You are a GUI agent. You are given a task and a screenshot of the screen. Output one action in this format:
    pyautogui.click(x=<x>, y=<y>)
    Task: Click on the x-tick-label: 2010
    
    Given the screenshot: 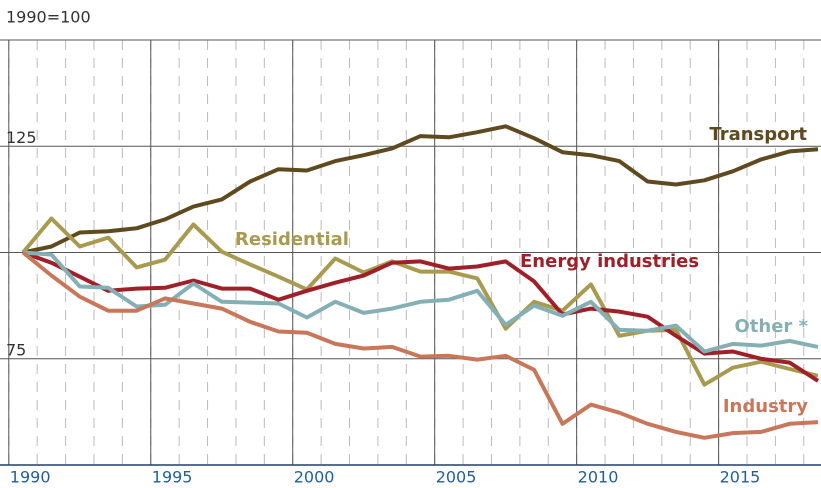 What is the action you would take?
    pyautogui.click(x=598, y=477)
    